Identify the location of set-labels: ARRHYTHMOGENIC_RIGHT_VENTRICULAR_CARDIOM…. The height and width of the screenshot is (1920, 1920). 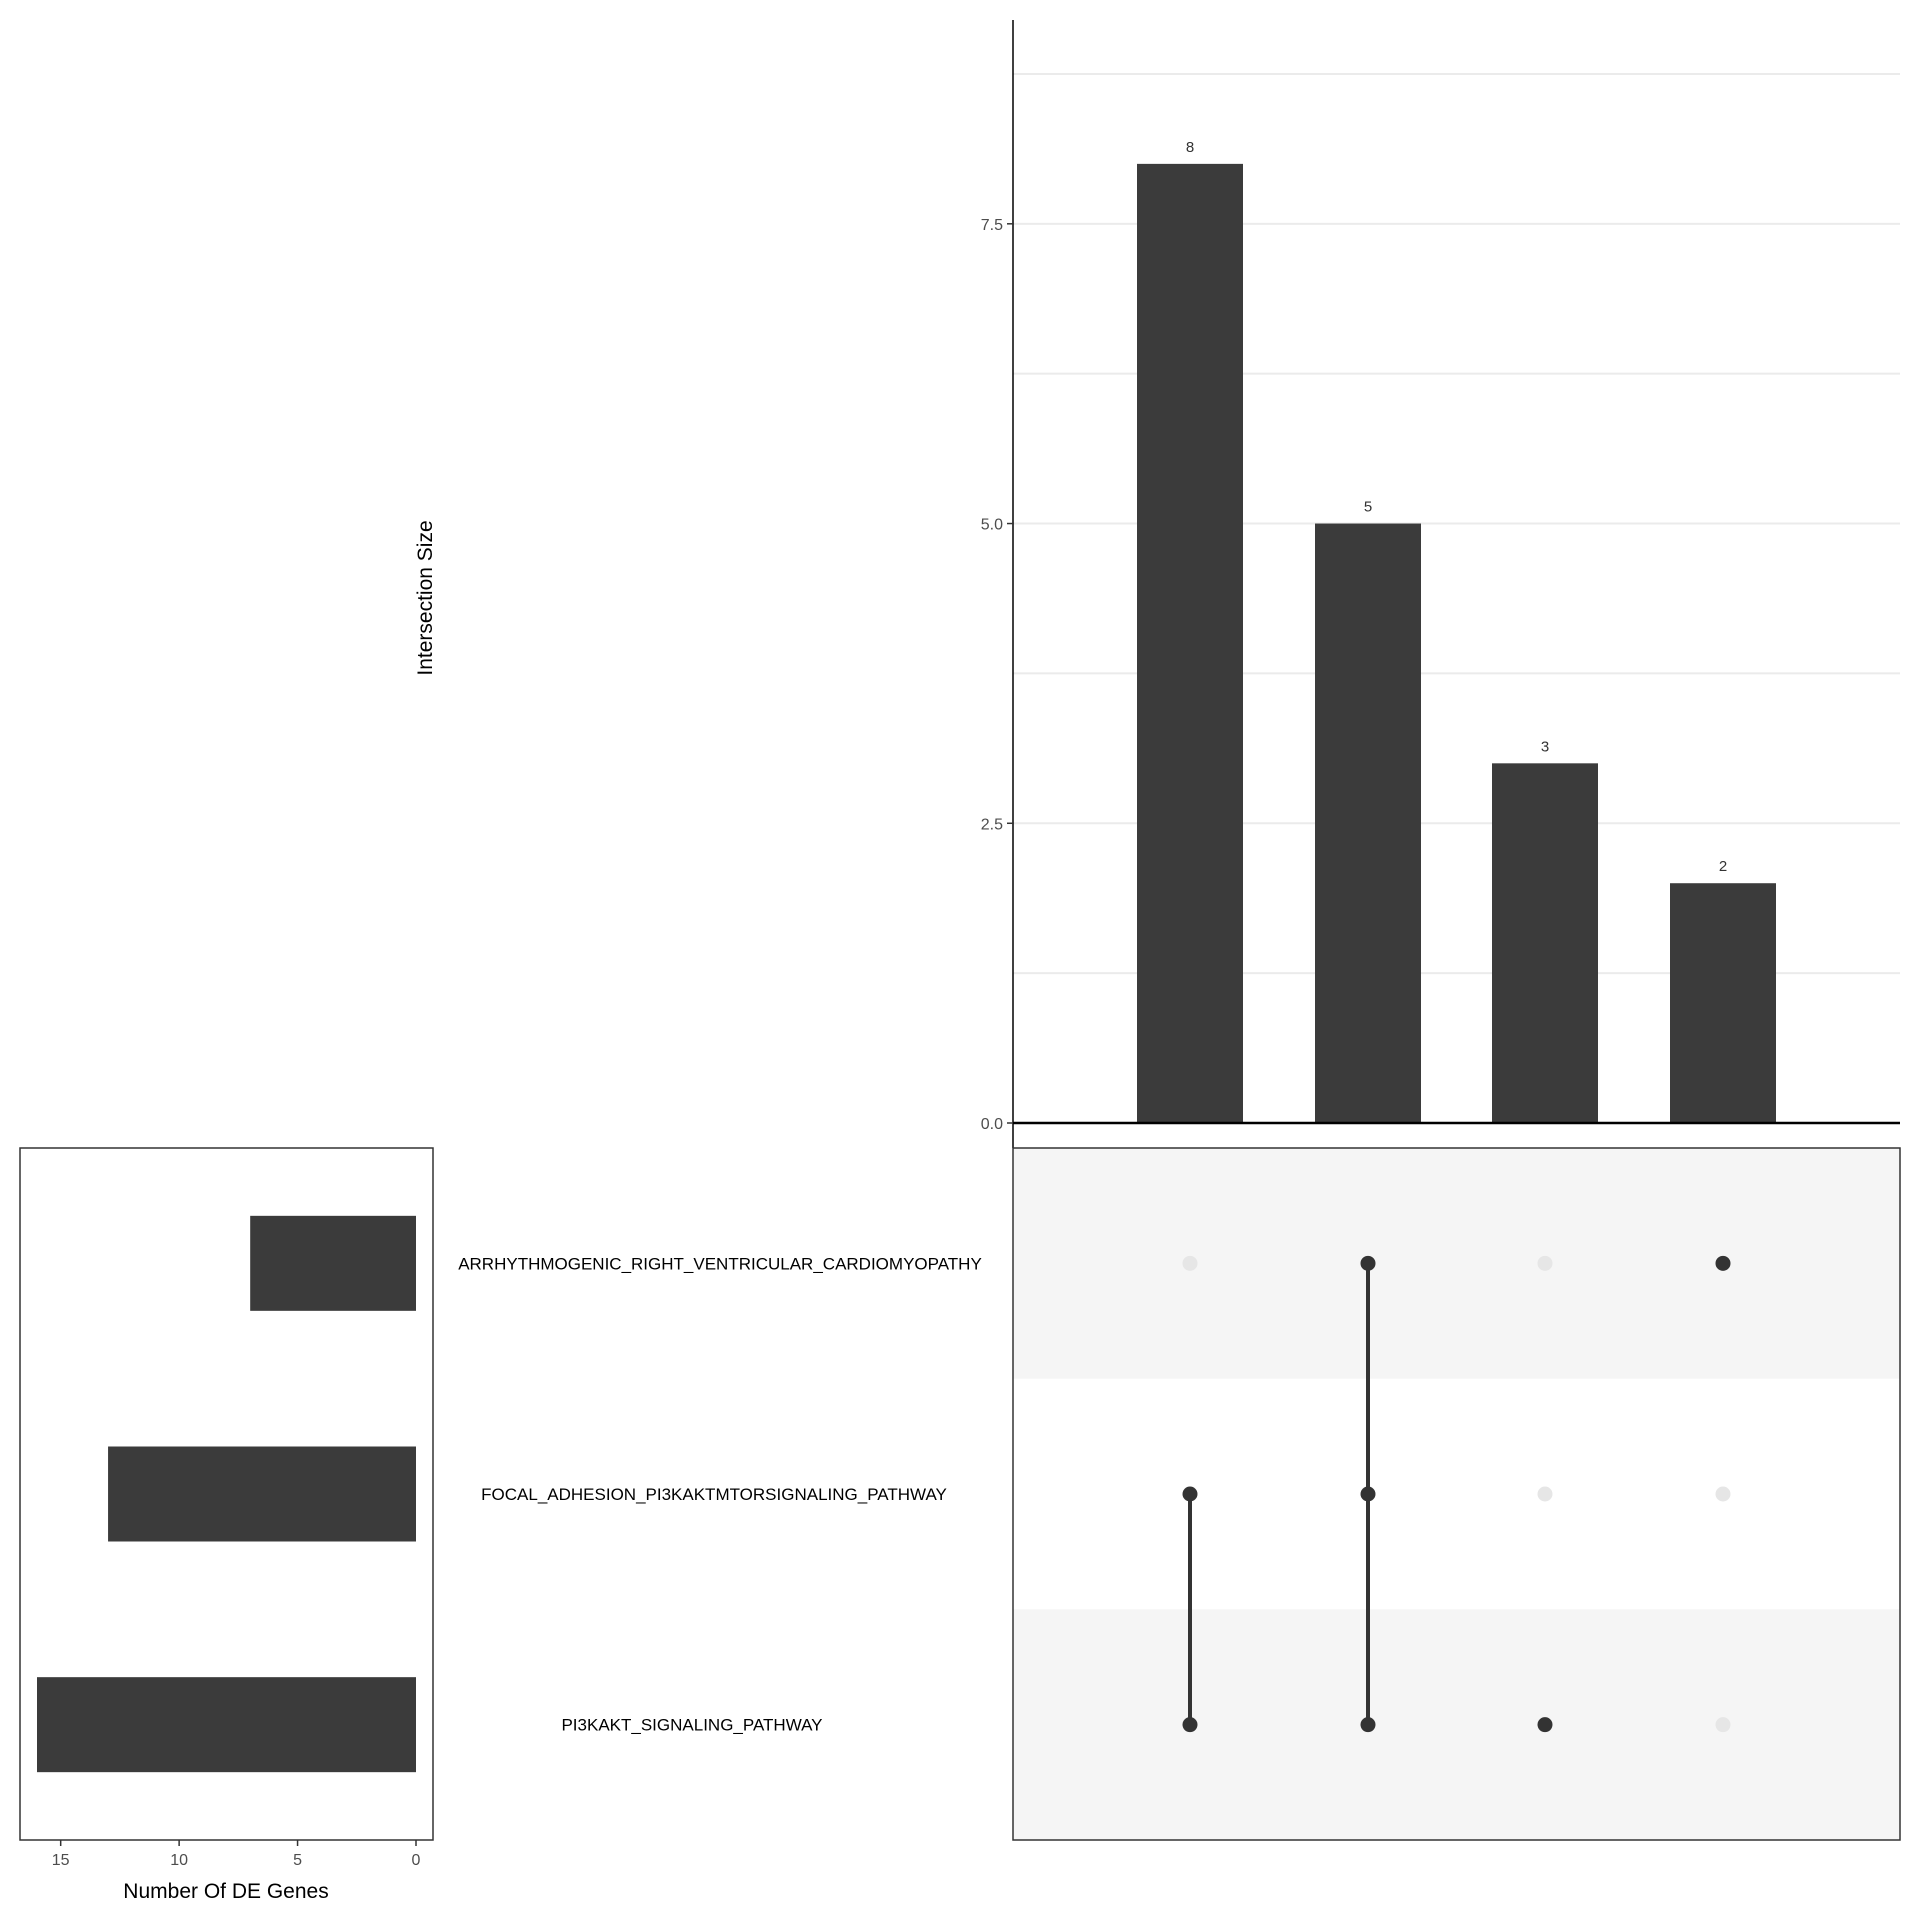
(720, 1494).